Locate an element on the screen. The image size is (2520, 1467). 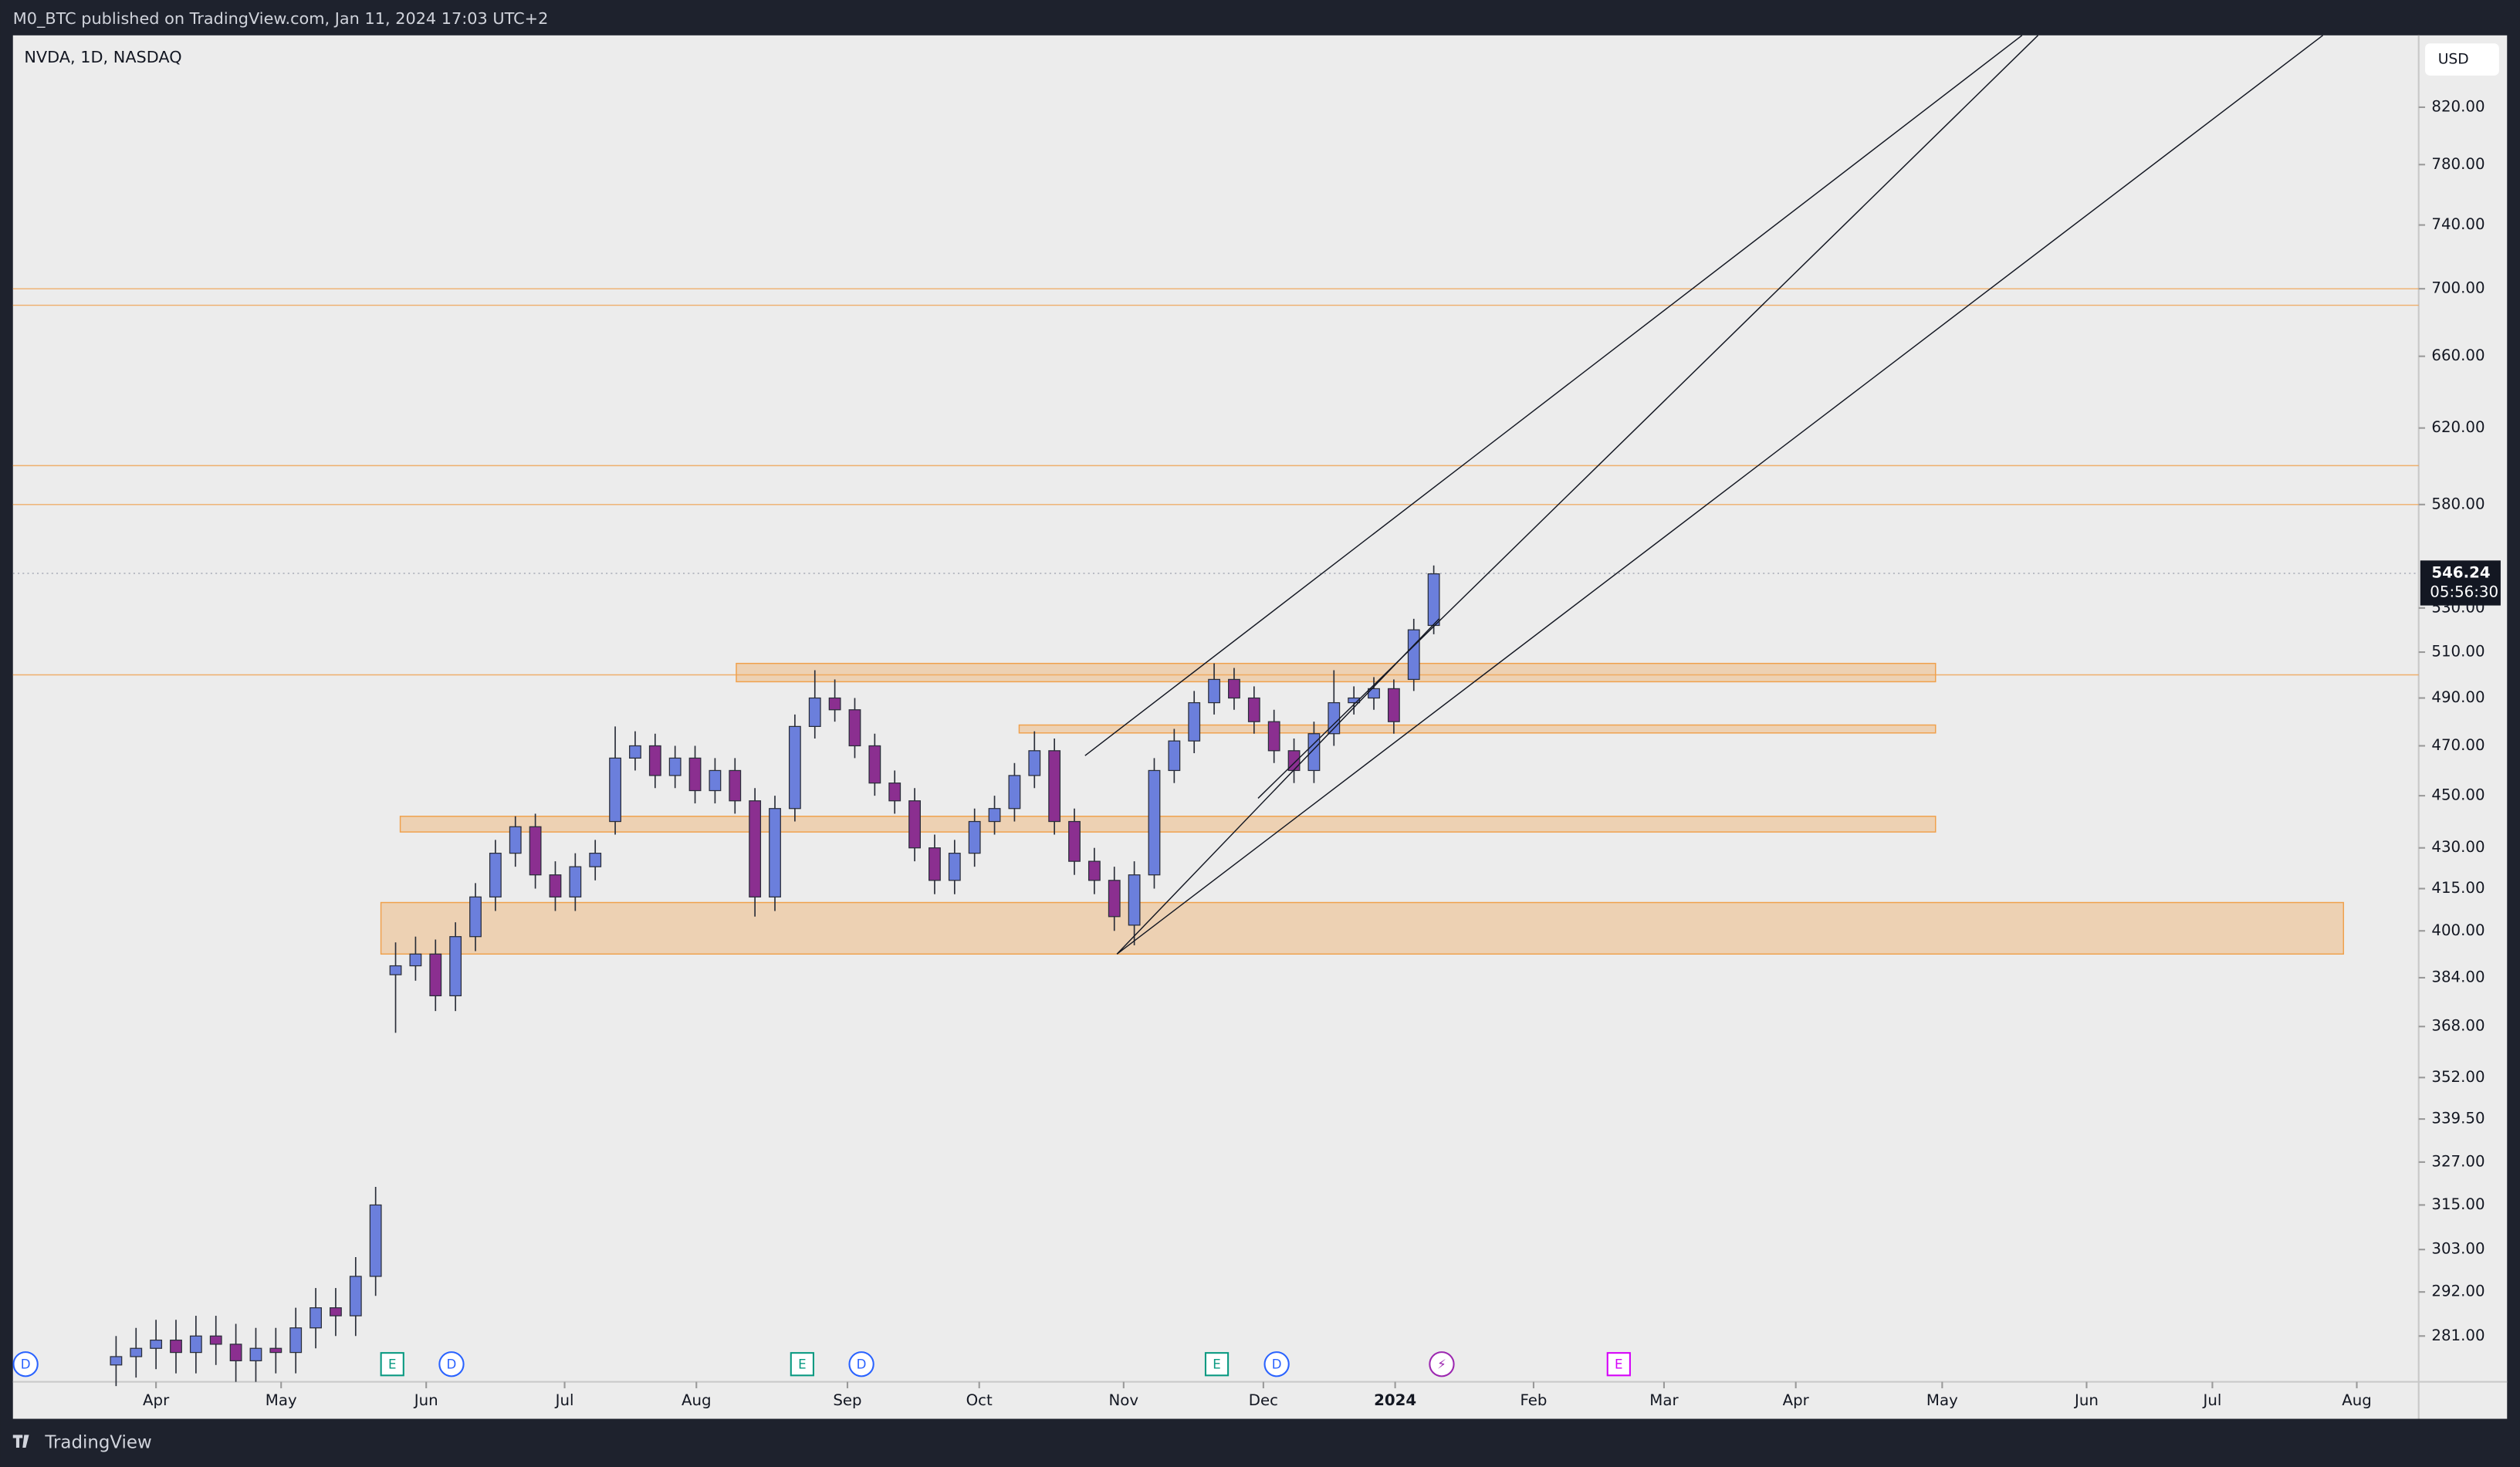
y-tick-label: 470.00 is located at coordinates (2457, 745).